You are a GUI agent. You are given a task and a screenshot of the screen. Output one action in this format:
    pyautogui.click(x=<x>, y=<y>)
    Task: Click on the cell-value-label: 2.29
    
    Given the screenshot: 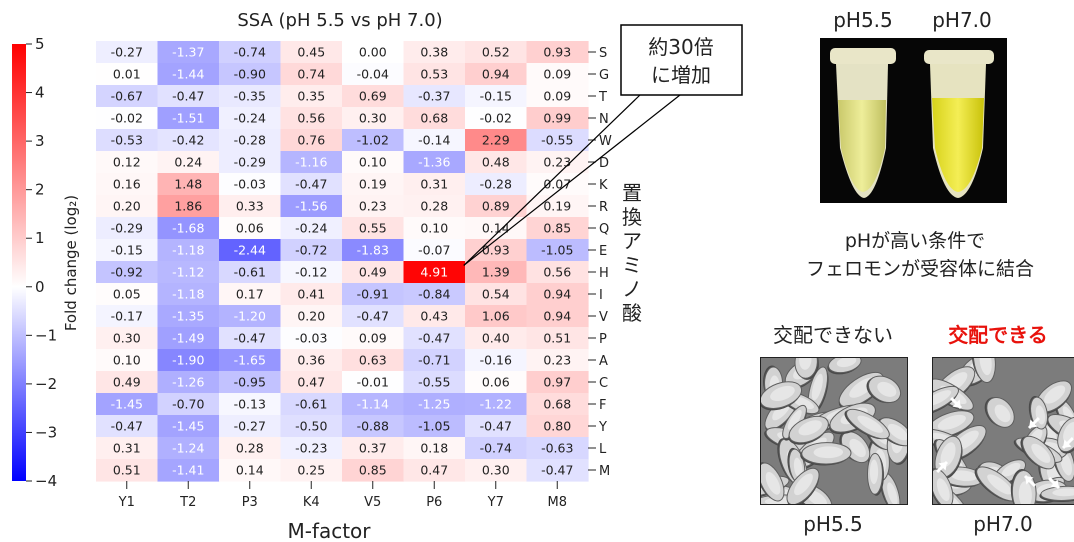 What is the action you would take?
    pyautogui.click(x=496, y=140)
    